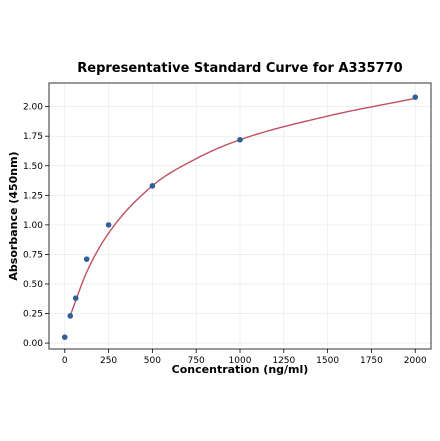 The height and width of the screenshot is (441, 440). I want to click on x-tick-label: 750, so click(196, 361).